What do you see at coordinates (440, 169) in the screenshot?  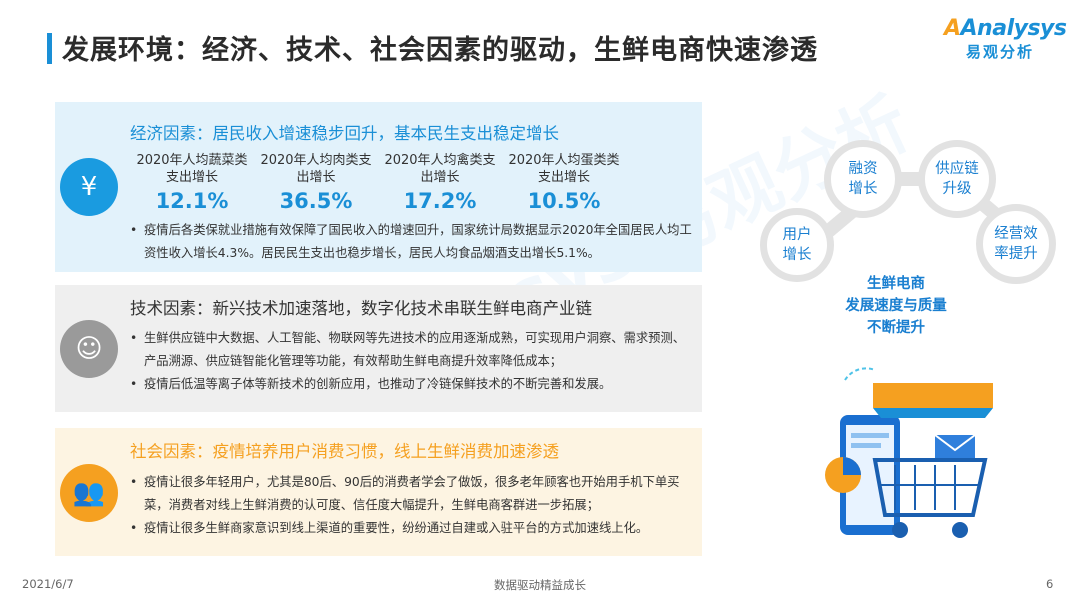 I see `stat-label: 2020年人均禽类支出增长` at bounding box center [440, 169].